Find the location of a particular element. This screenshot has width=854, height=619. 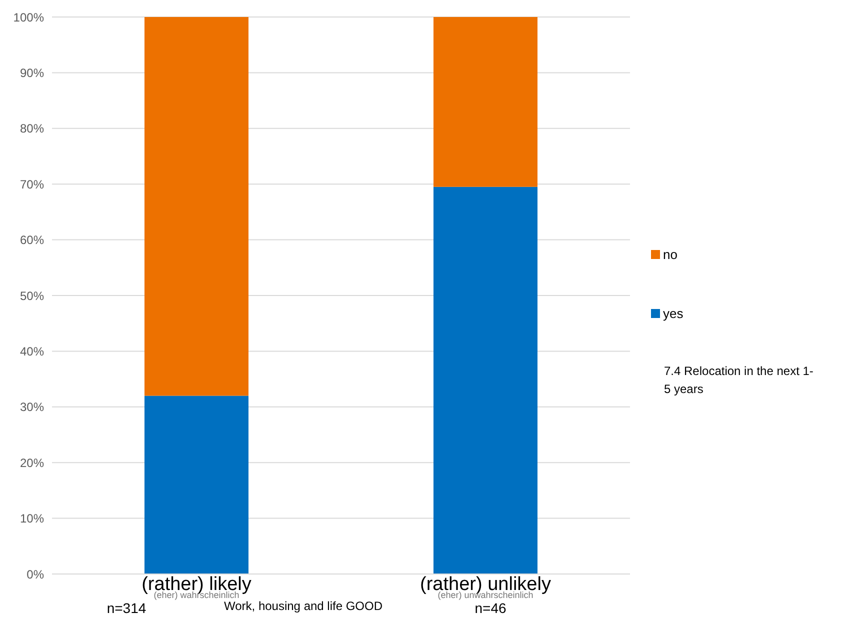

y-tick-label: 100% is located at coordinates (28, 17).